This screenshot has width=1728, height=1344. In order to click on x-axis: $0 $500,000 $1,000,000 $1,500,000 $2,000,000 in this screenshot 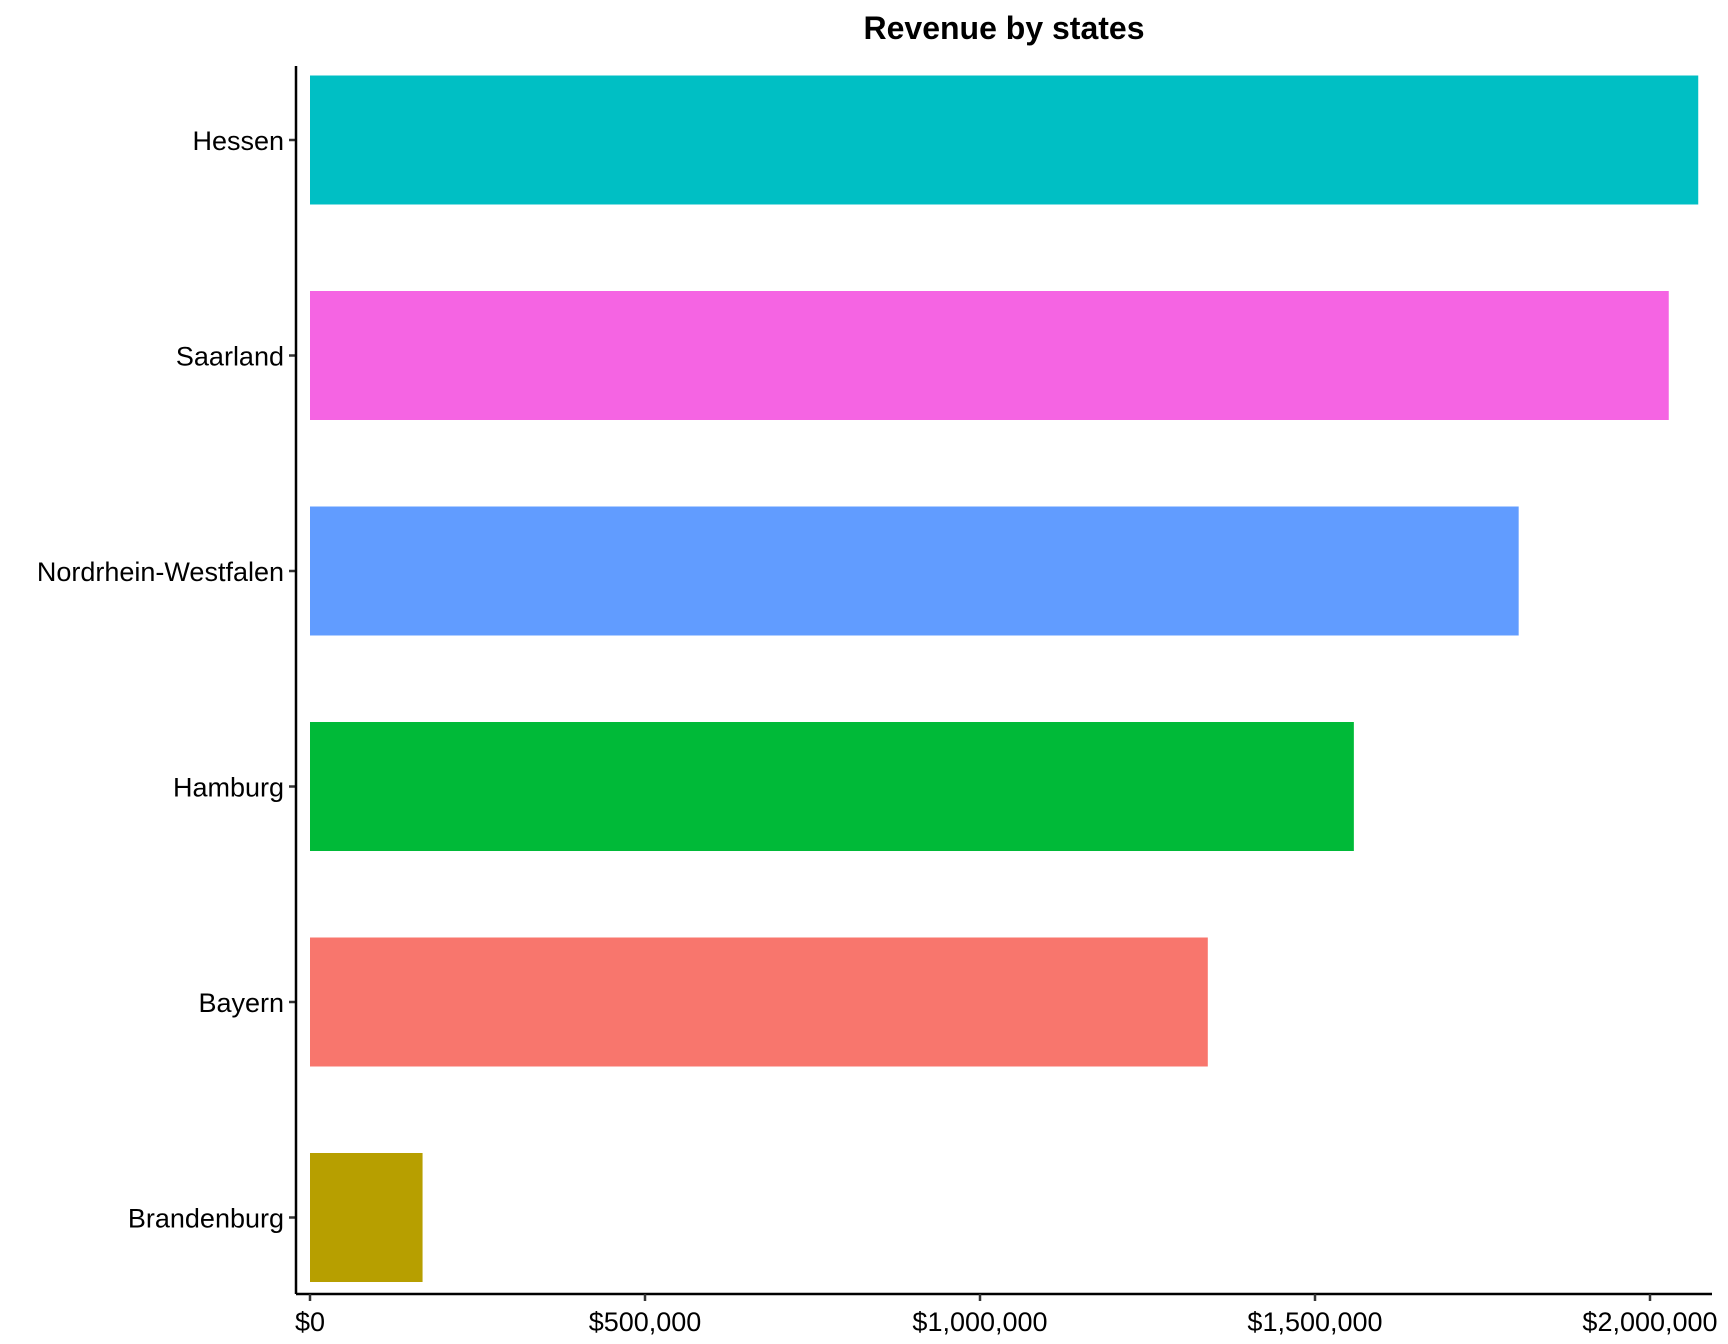, I will do `click(1006, 1314)`.